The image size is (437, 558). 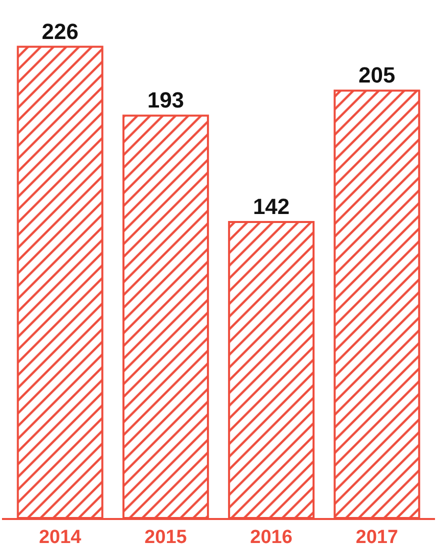 I want to click on data-label: 205, so click(x=377, y=75).